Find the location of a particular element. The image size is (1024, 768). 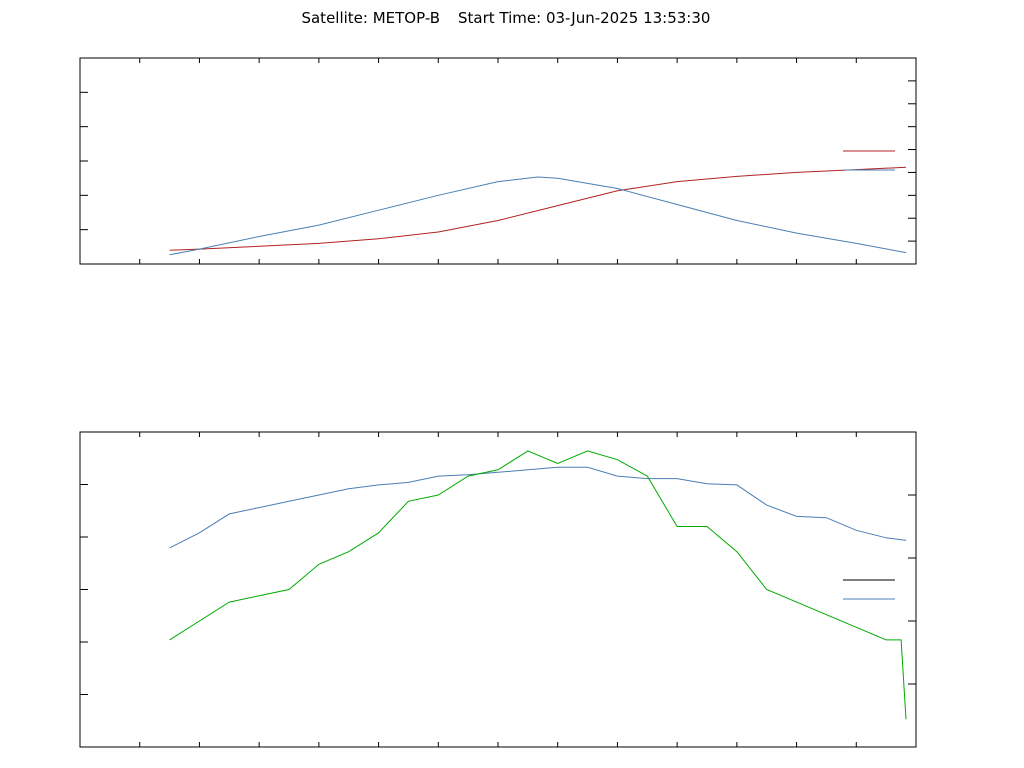

header-satellite: Satellite: METOP-B is located at coordinates (370, 18).